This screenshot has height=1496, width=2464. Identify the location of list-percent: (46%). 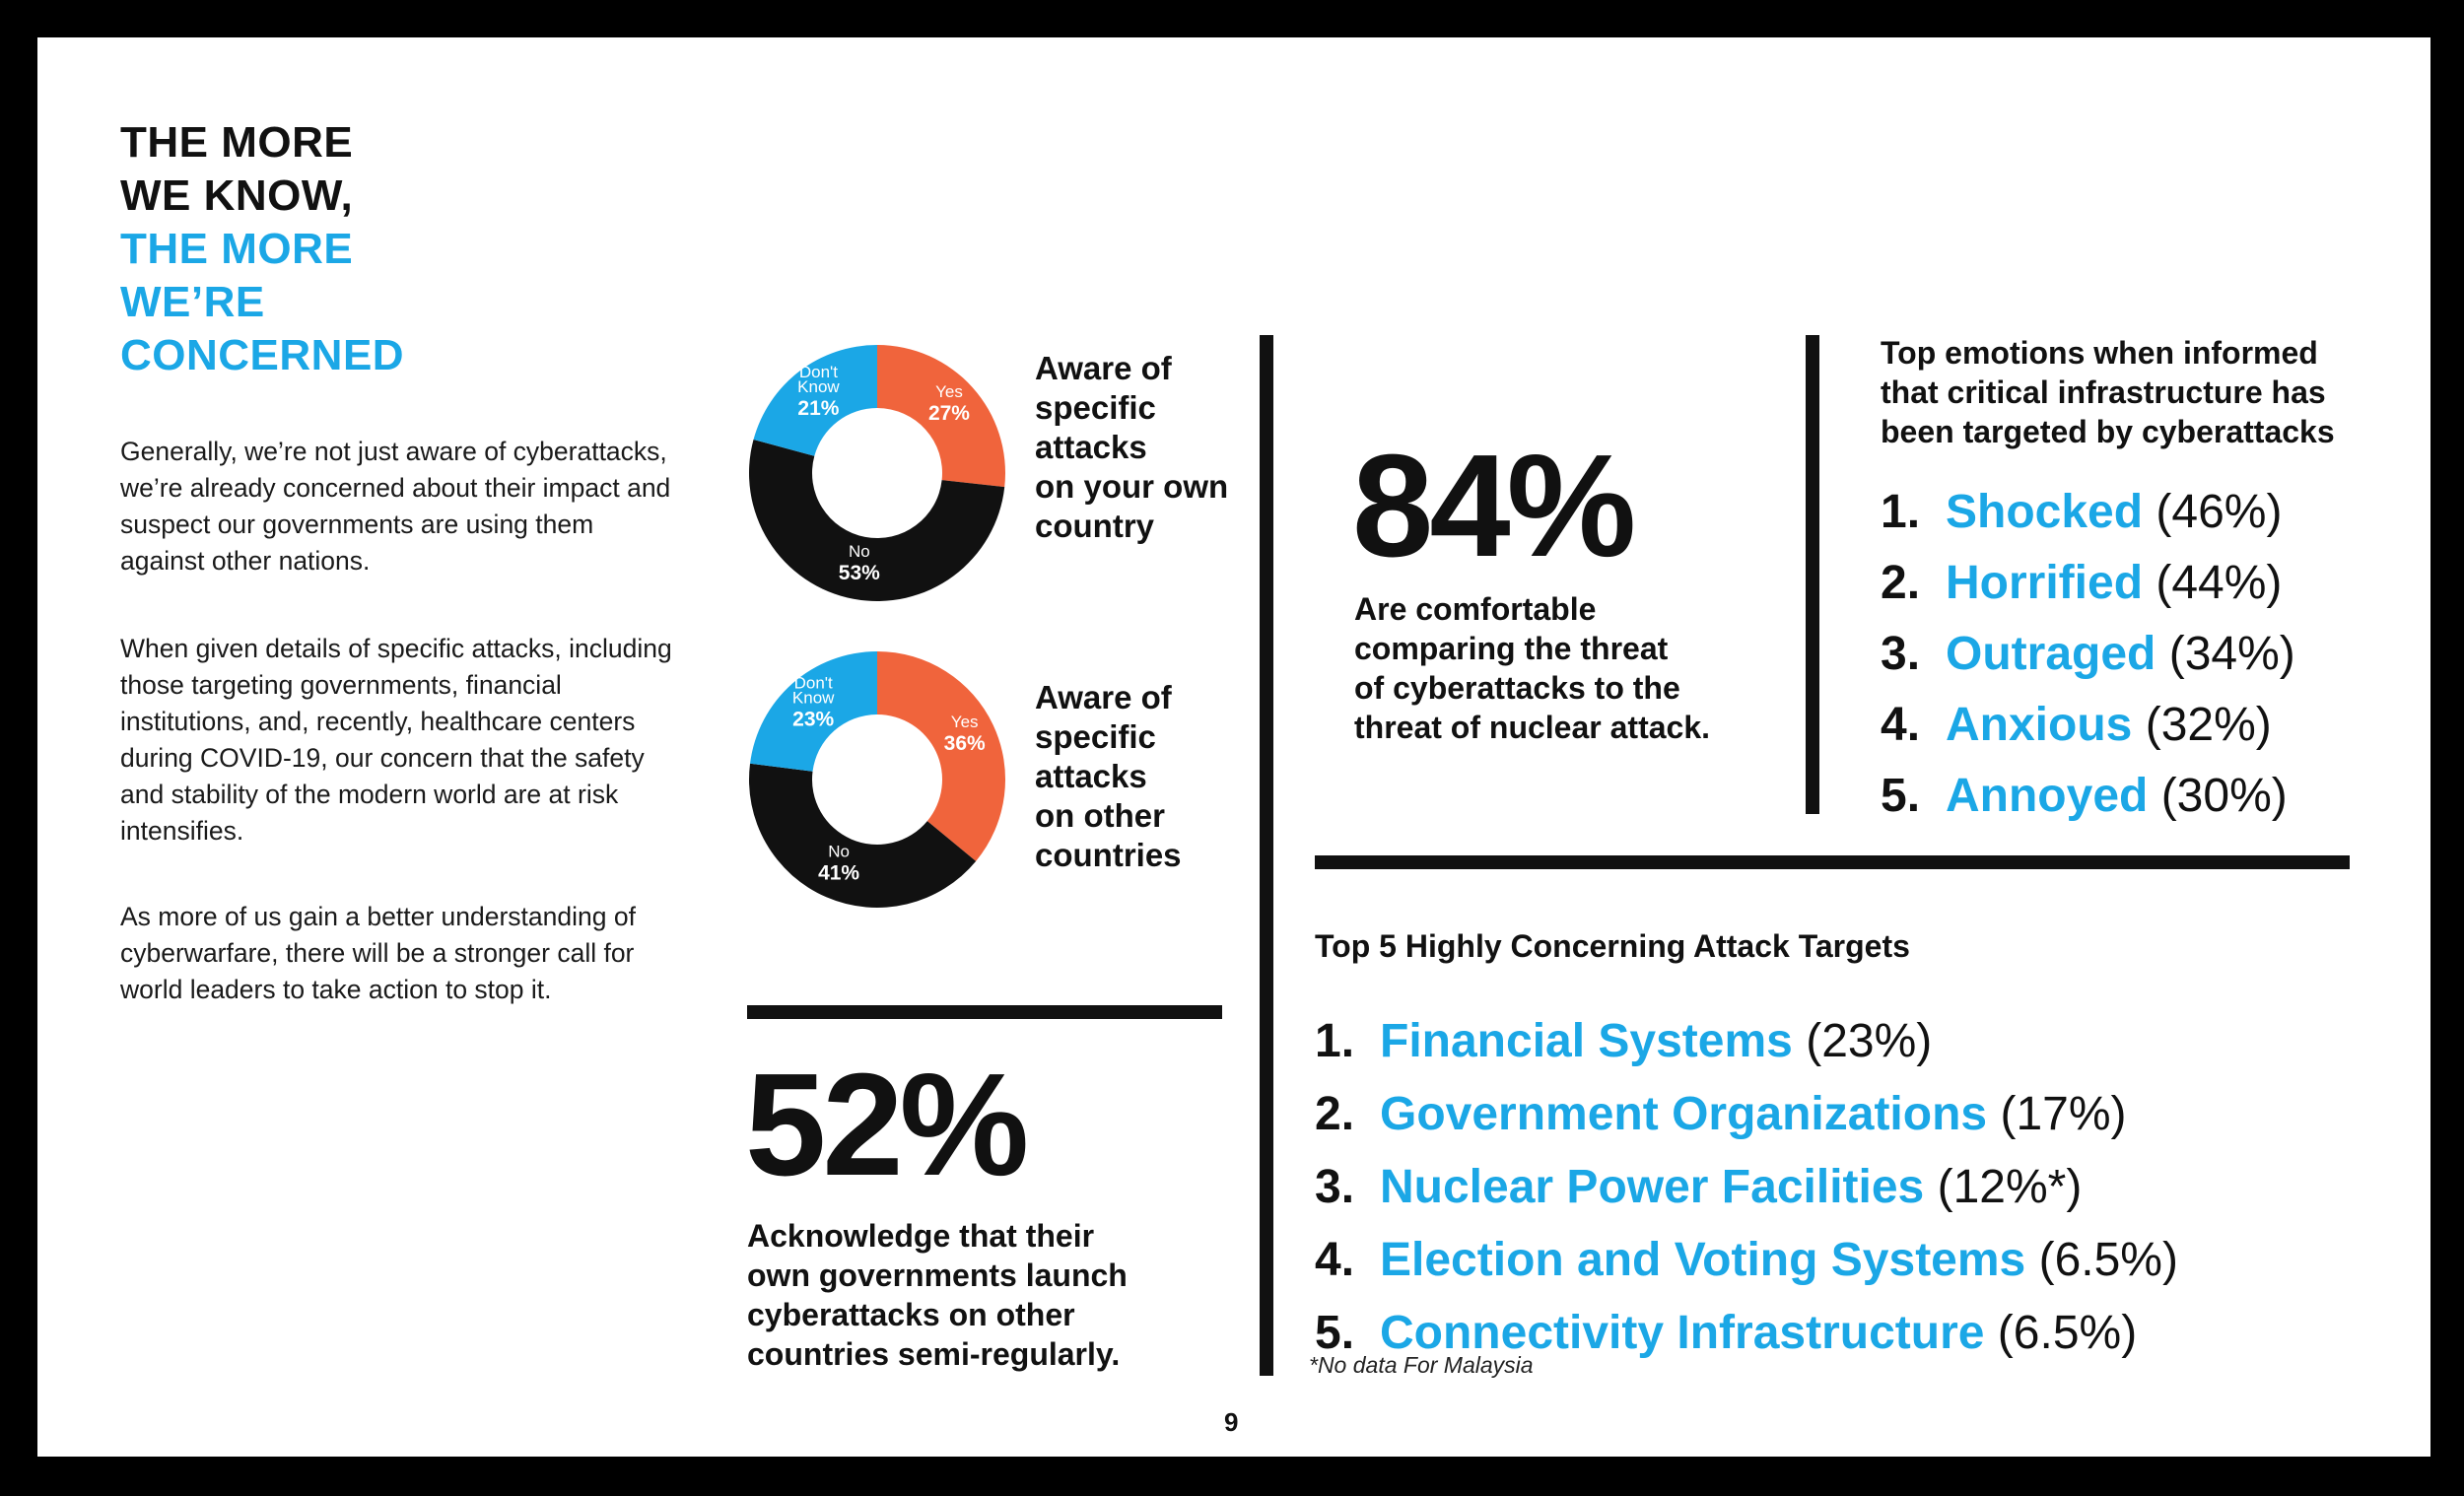
(2219, 512).